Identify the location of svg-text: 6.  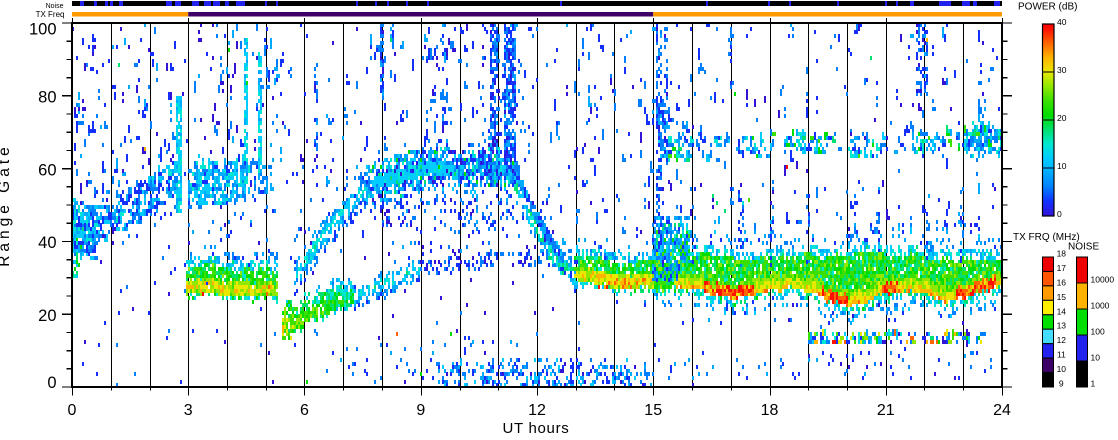
(304, 410).